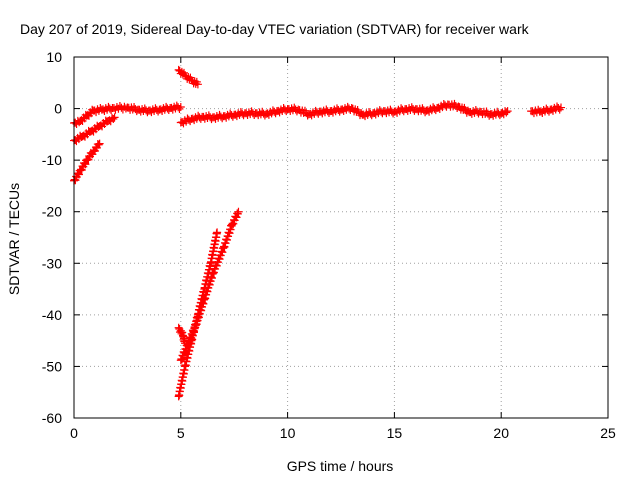 This screenshot has width=640, height=485. I want to click on y-tick-label: -30, so click(52, 263).